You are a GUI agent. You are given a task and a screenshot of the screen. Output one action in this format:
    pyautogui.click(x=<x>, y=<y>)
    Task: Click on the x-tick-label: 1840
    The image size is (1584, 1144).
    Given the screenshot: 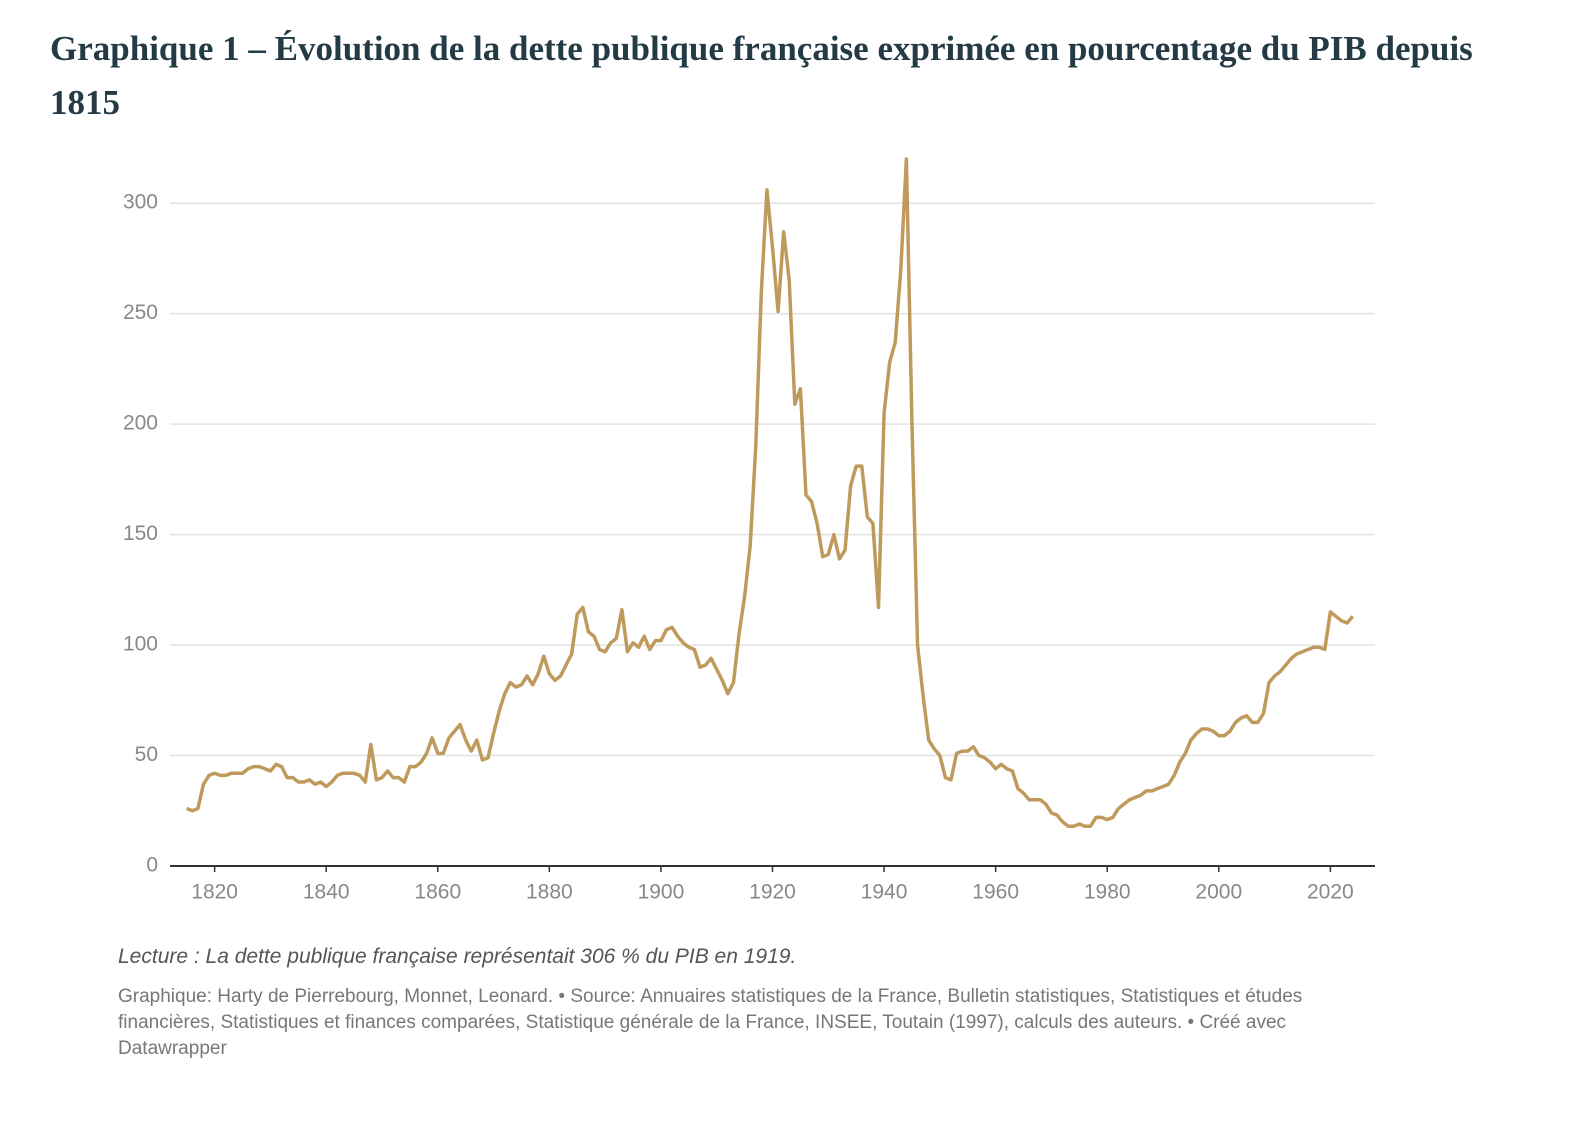 What is the action you would take?
    pyautogui.click(x=326, y=892)
    